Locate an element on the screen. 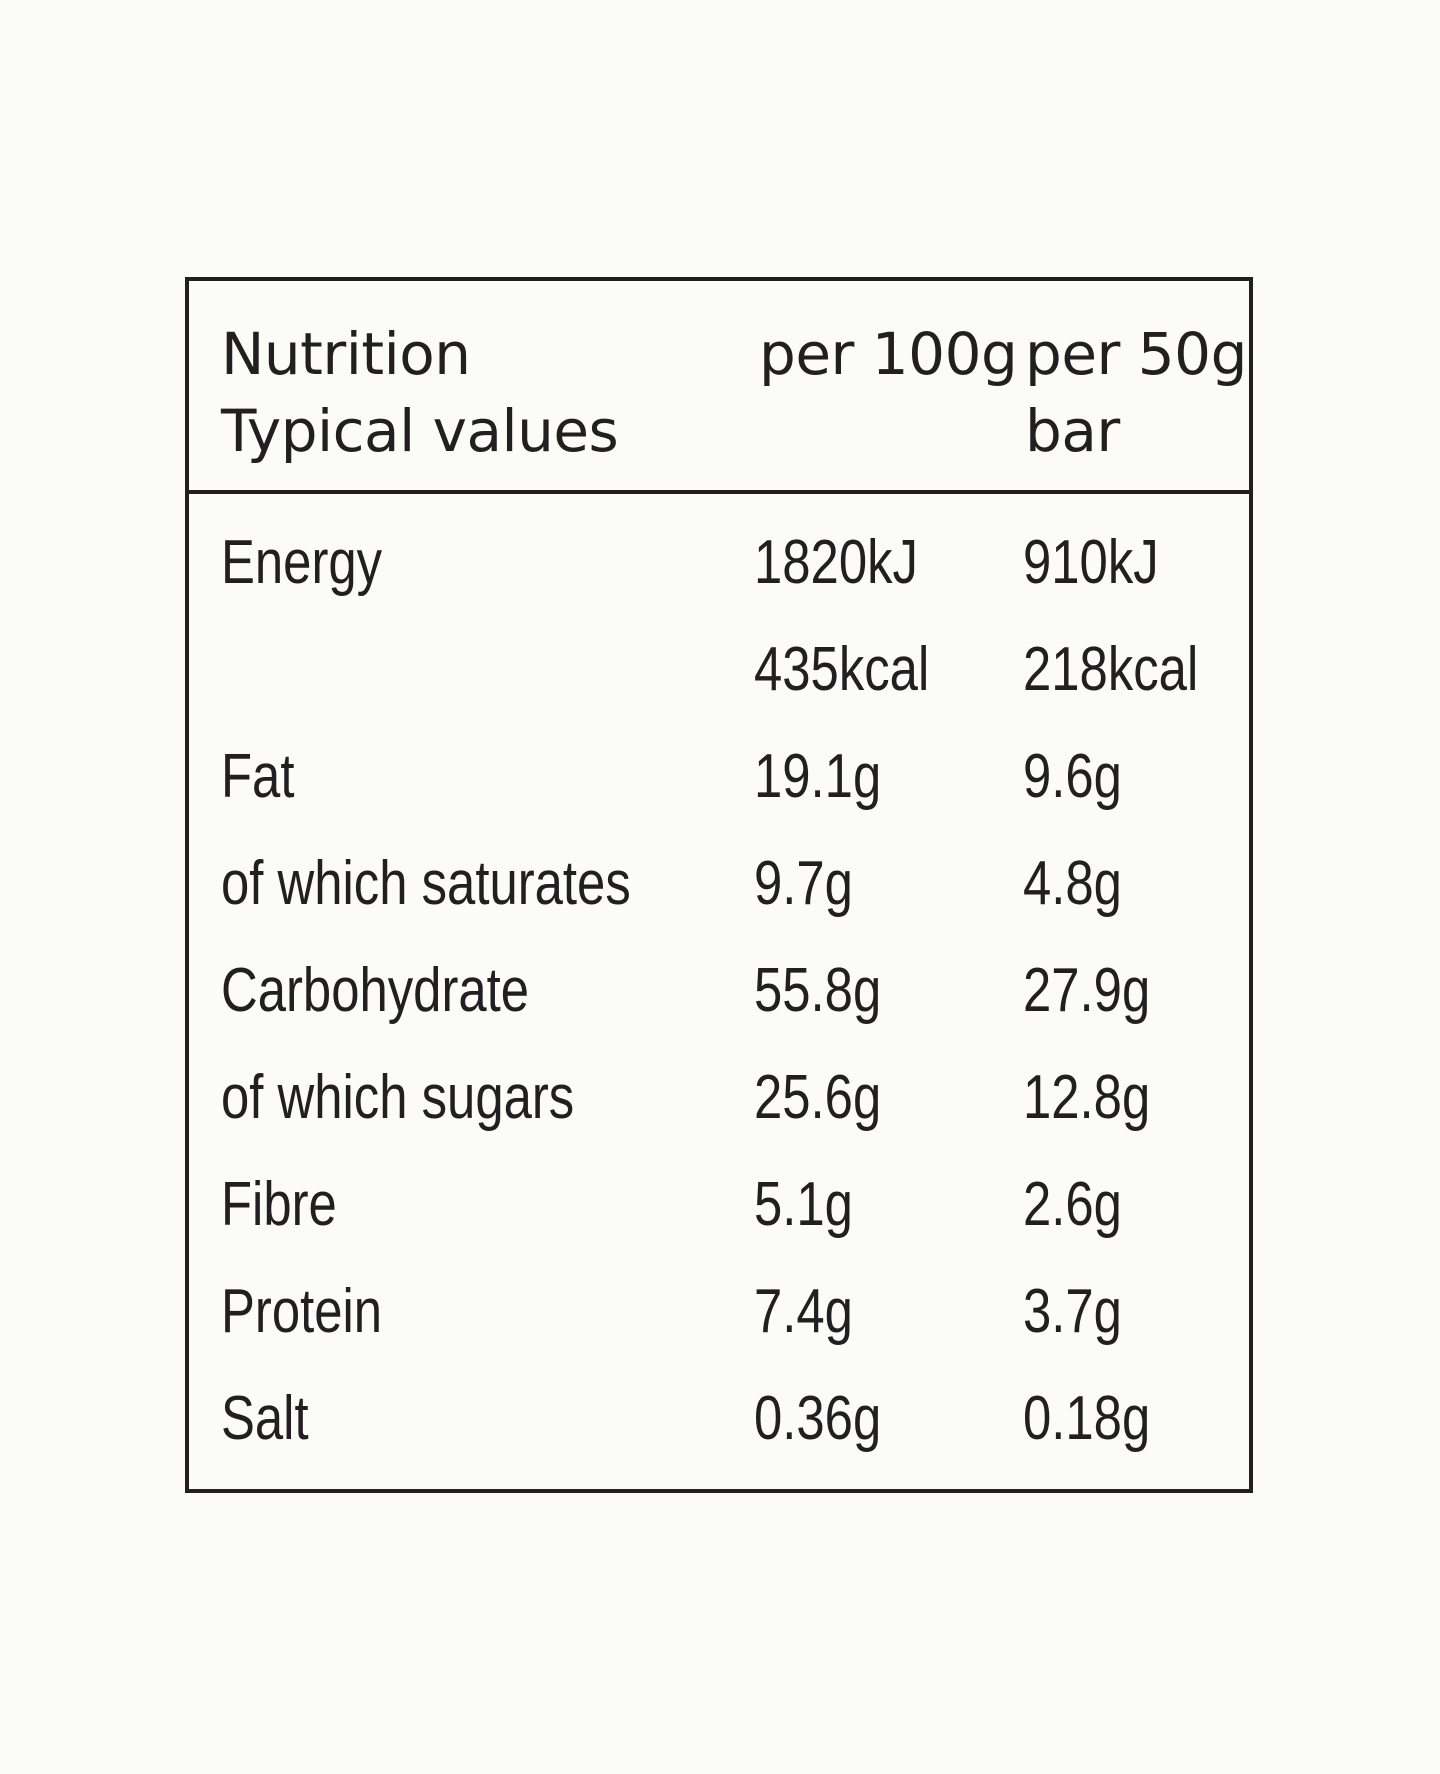 The image size is (1440, 1774). header-label: Nutrition Typical values is located at coordinates (420, 392).